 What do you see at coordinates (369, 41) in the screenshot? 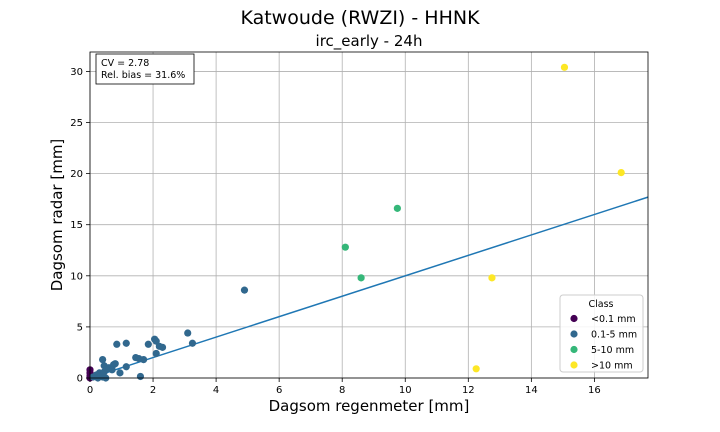
I see `chart-title: irc_early - 24h` at bounding box center [369, 41].